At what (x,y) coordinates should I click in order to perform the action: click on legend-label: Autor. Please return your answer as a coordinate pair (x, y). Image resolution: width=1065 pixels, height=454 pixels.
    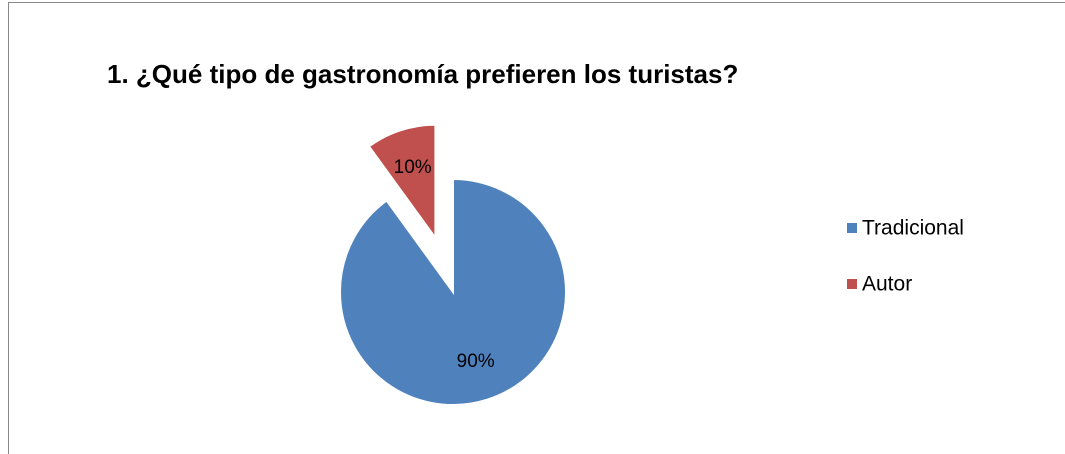
    Looking at the image, I should click on (887, 284).